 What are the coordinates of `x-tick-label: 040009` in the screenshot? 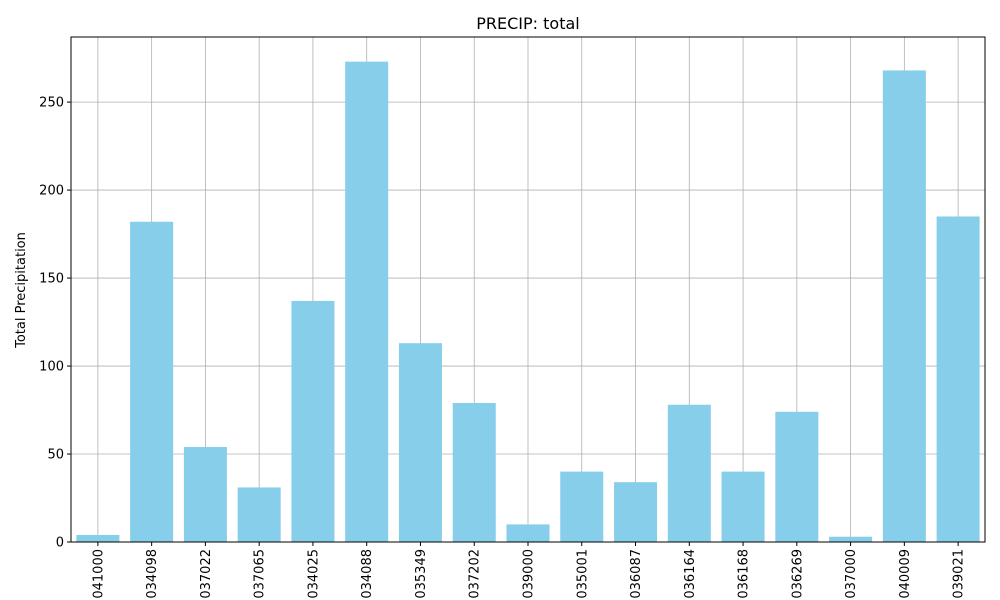 It's located at (905, 574).